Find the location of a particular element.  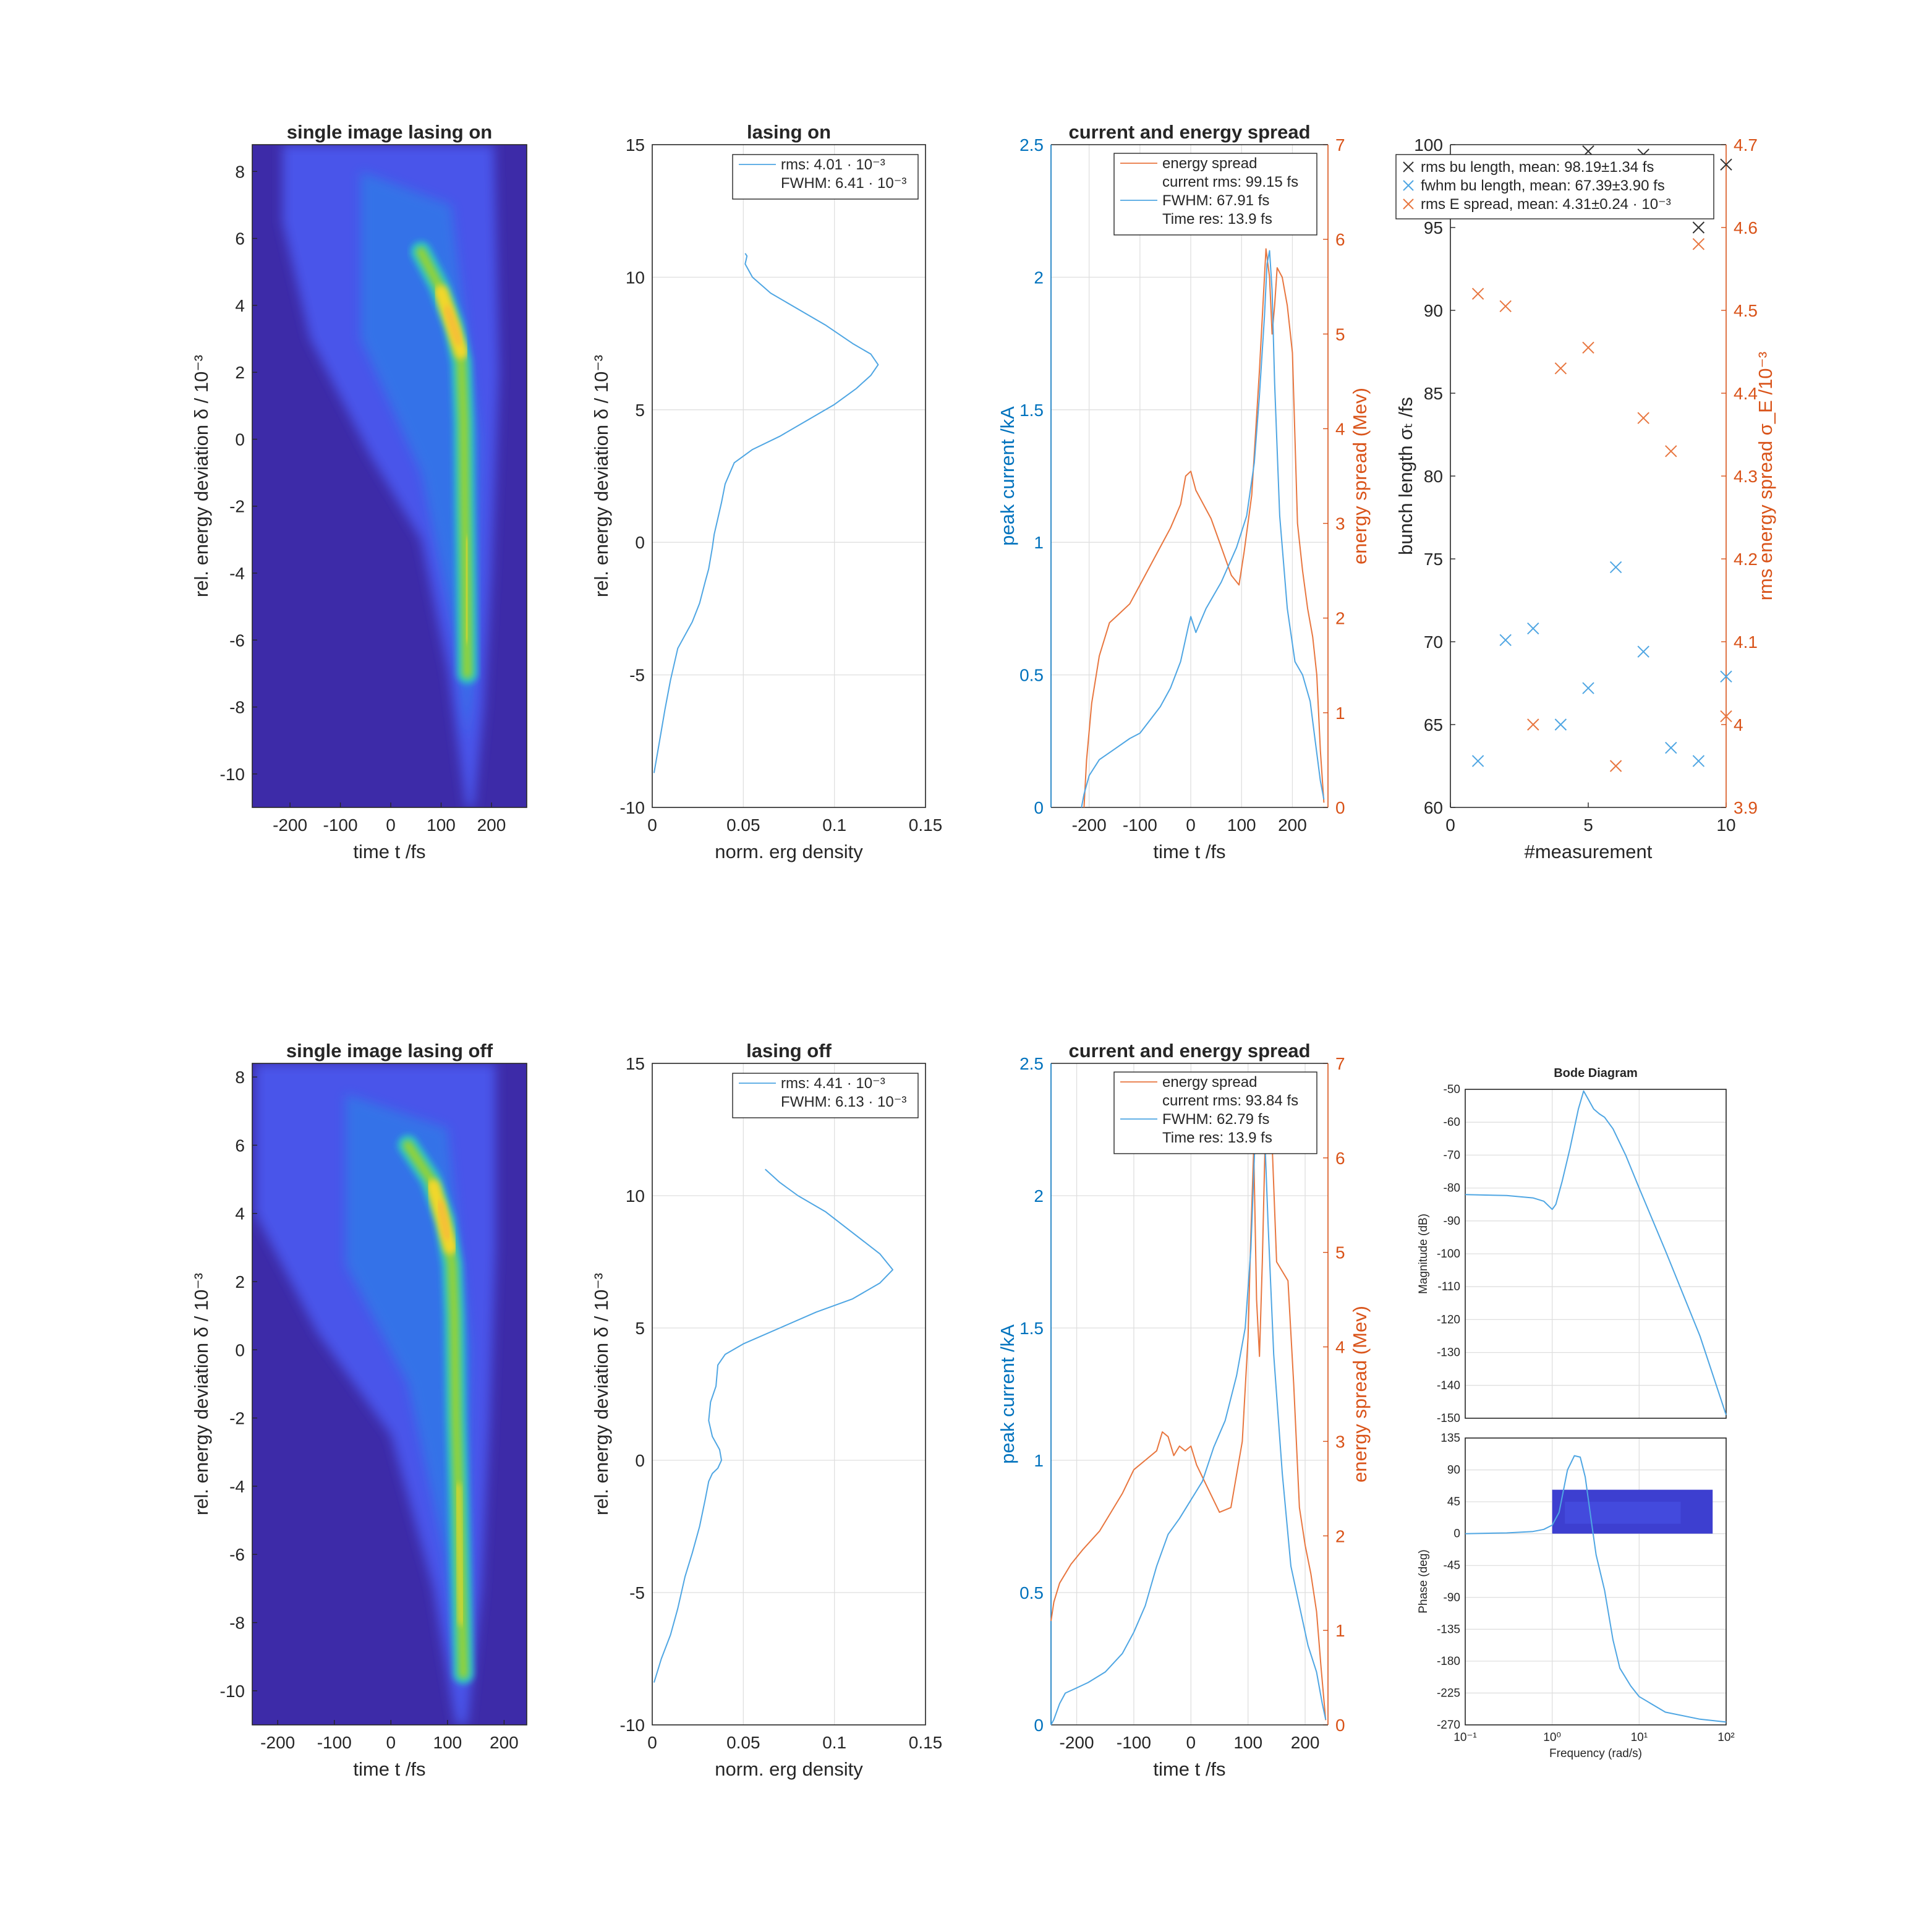

phase-inset-shade is located at coordinates (1623, 1513).